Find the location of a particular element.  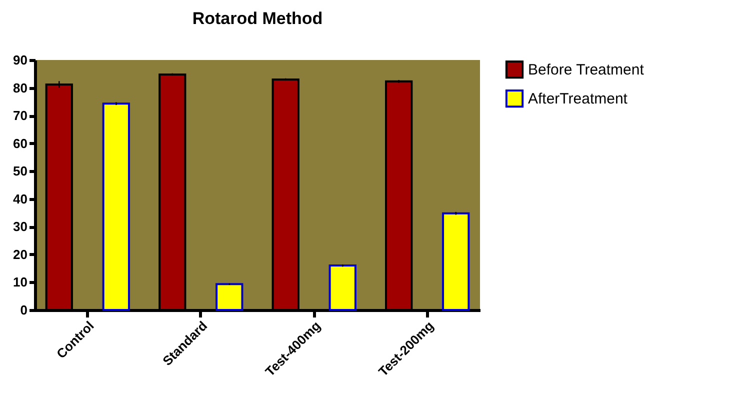

y-tick-label: 20 is located at coordinates (20, 254).